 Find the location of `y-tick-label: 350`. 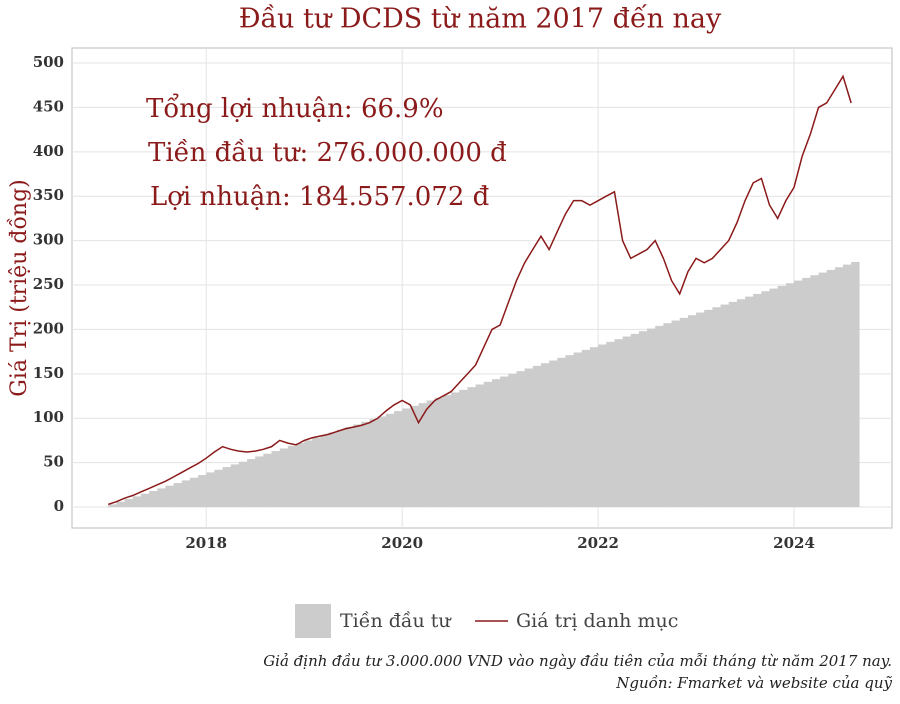

y-tick-label: 350 is located at coordinates (48, 195).